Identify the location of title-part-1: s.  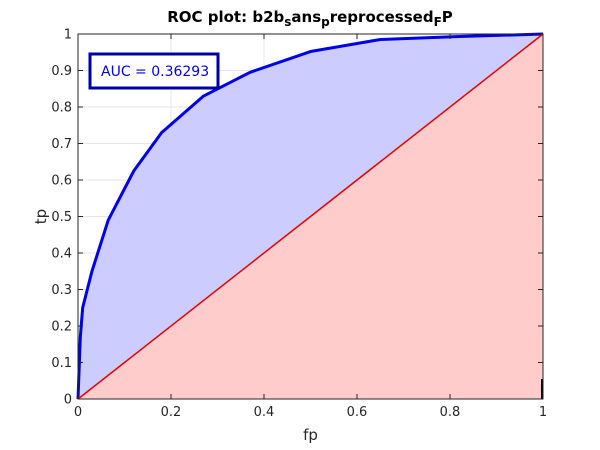
(287, 22).